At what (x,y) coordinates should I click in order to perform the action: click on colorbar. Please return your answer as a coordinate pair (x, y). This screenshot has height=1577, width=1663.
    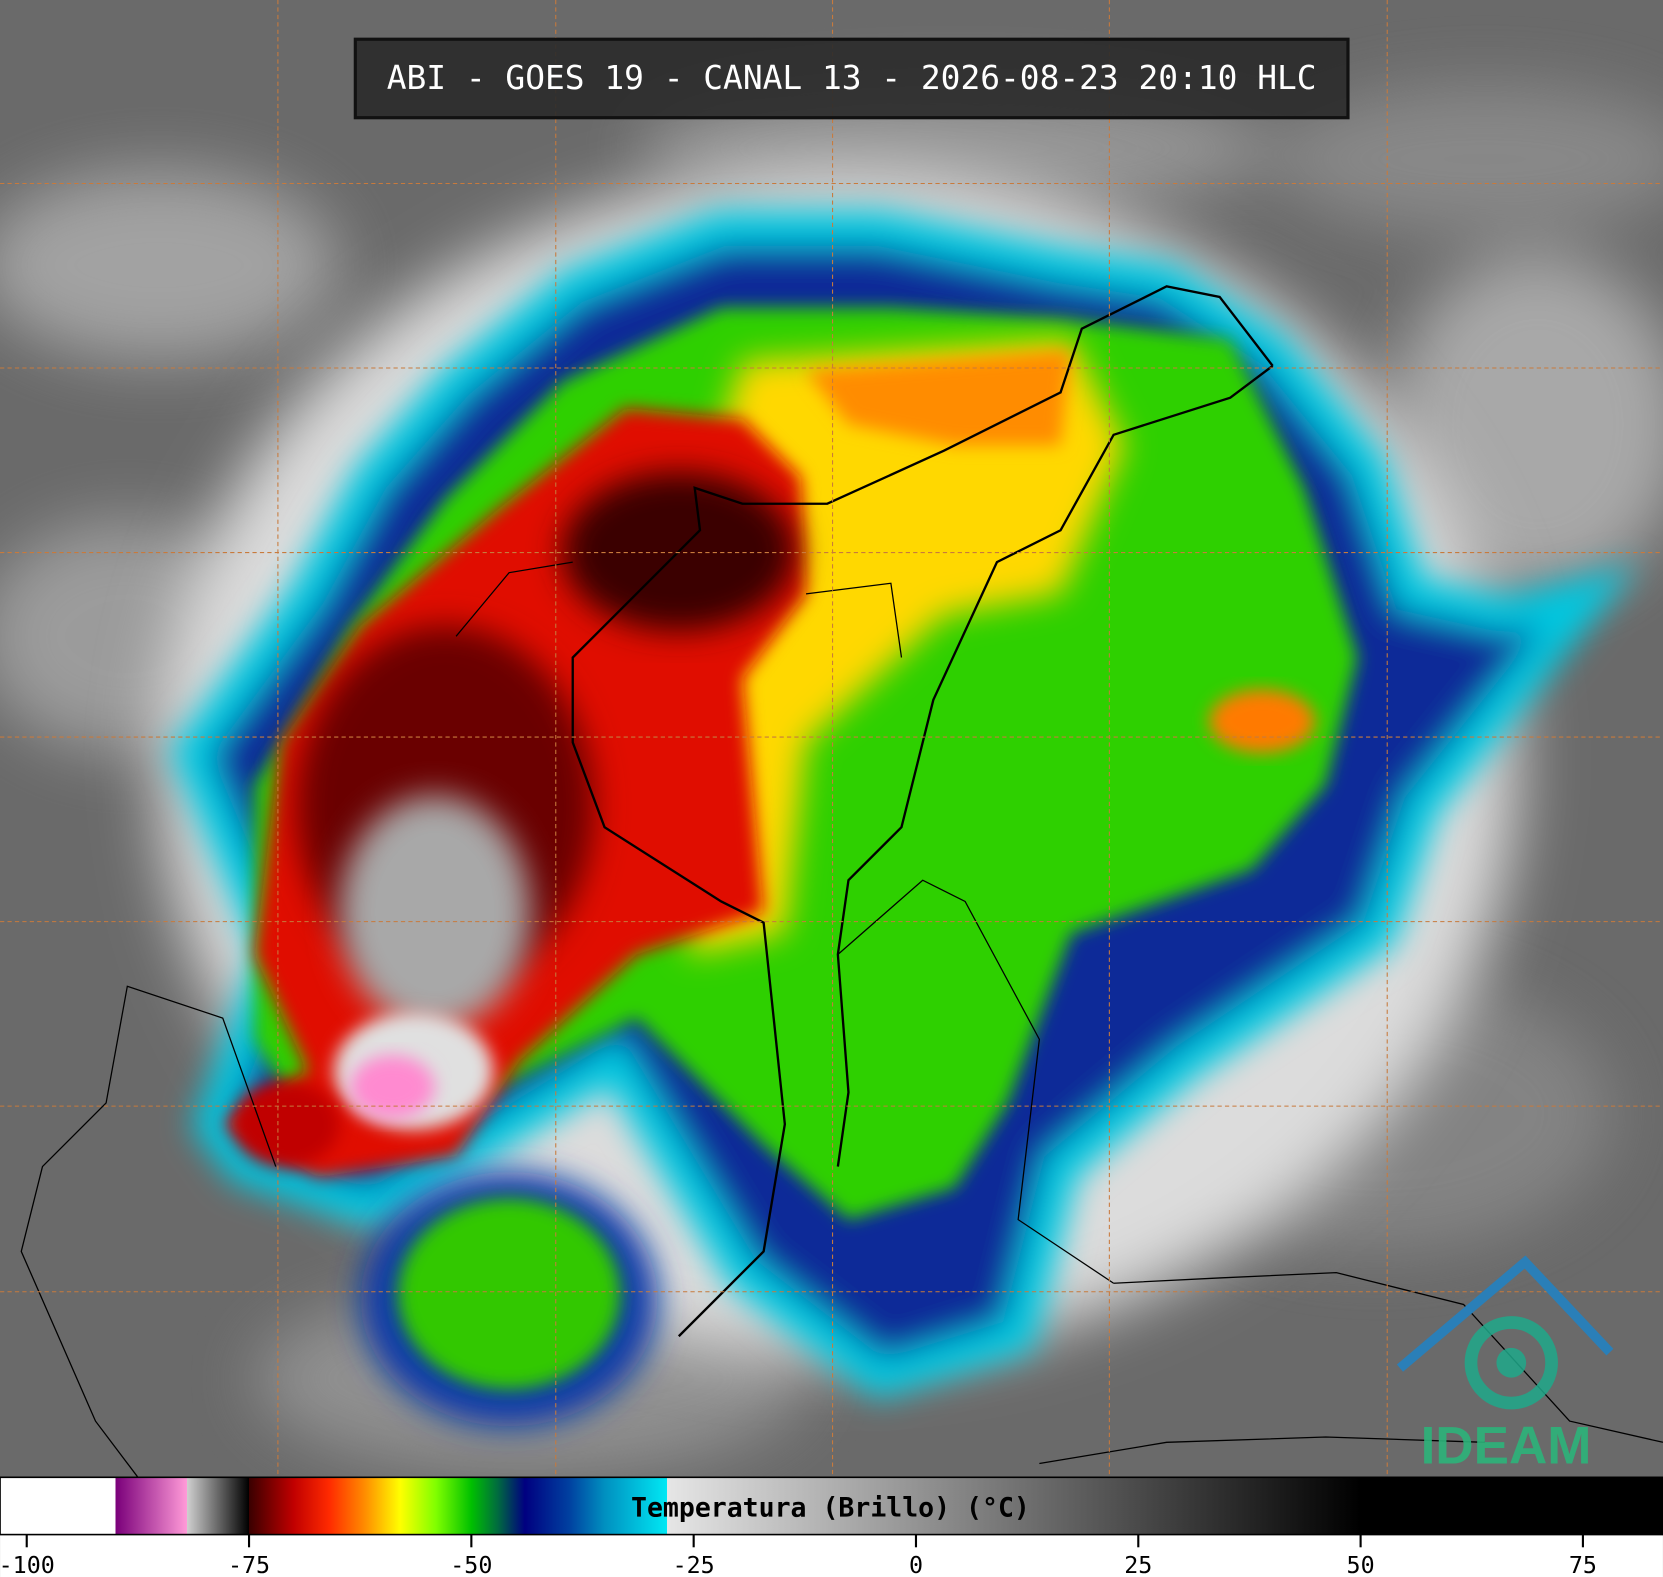
    Looking at the image, I should click on (831, 1506).